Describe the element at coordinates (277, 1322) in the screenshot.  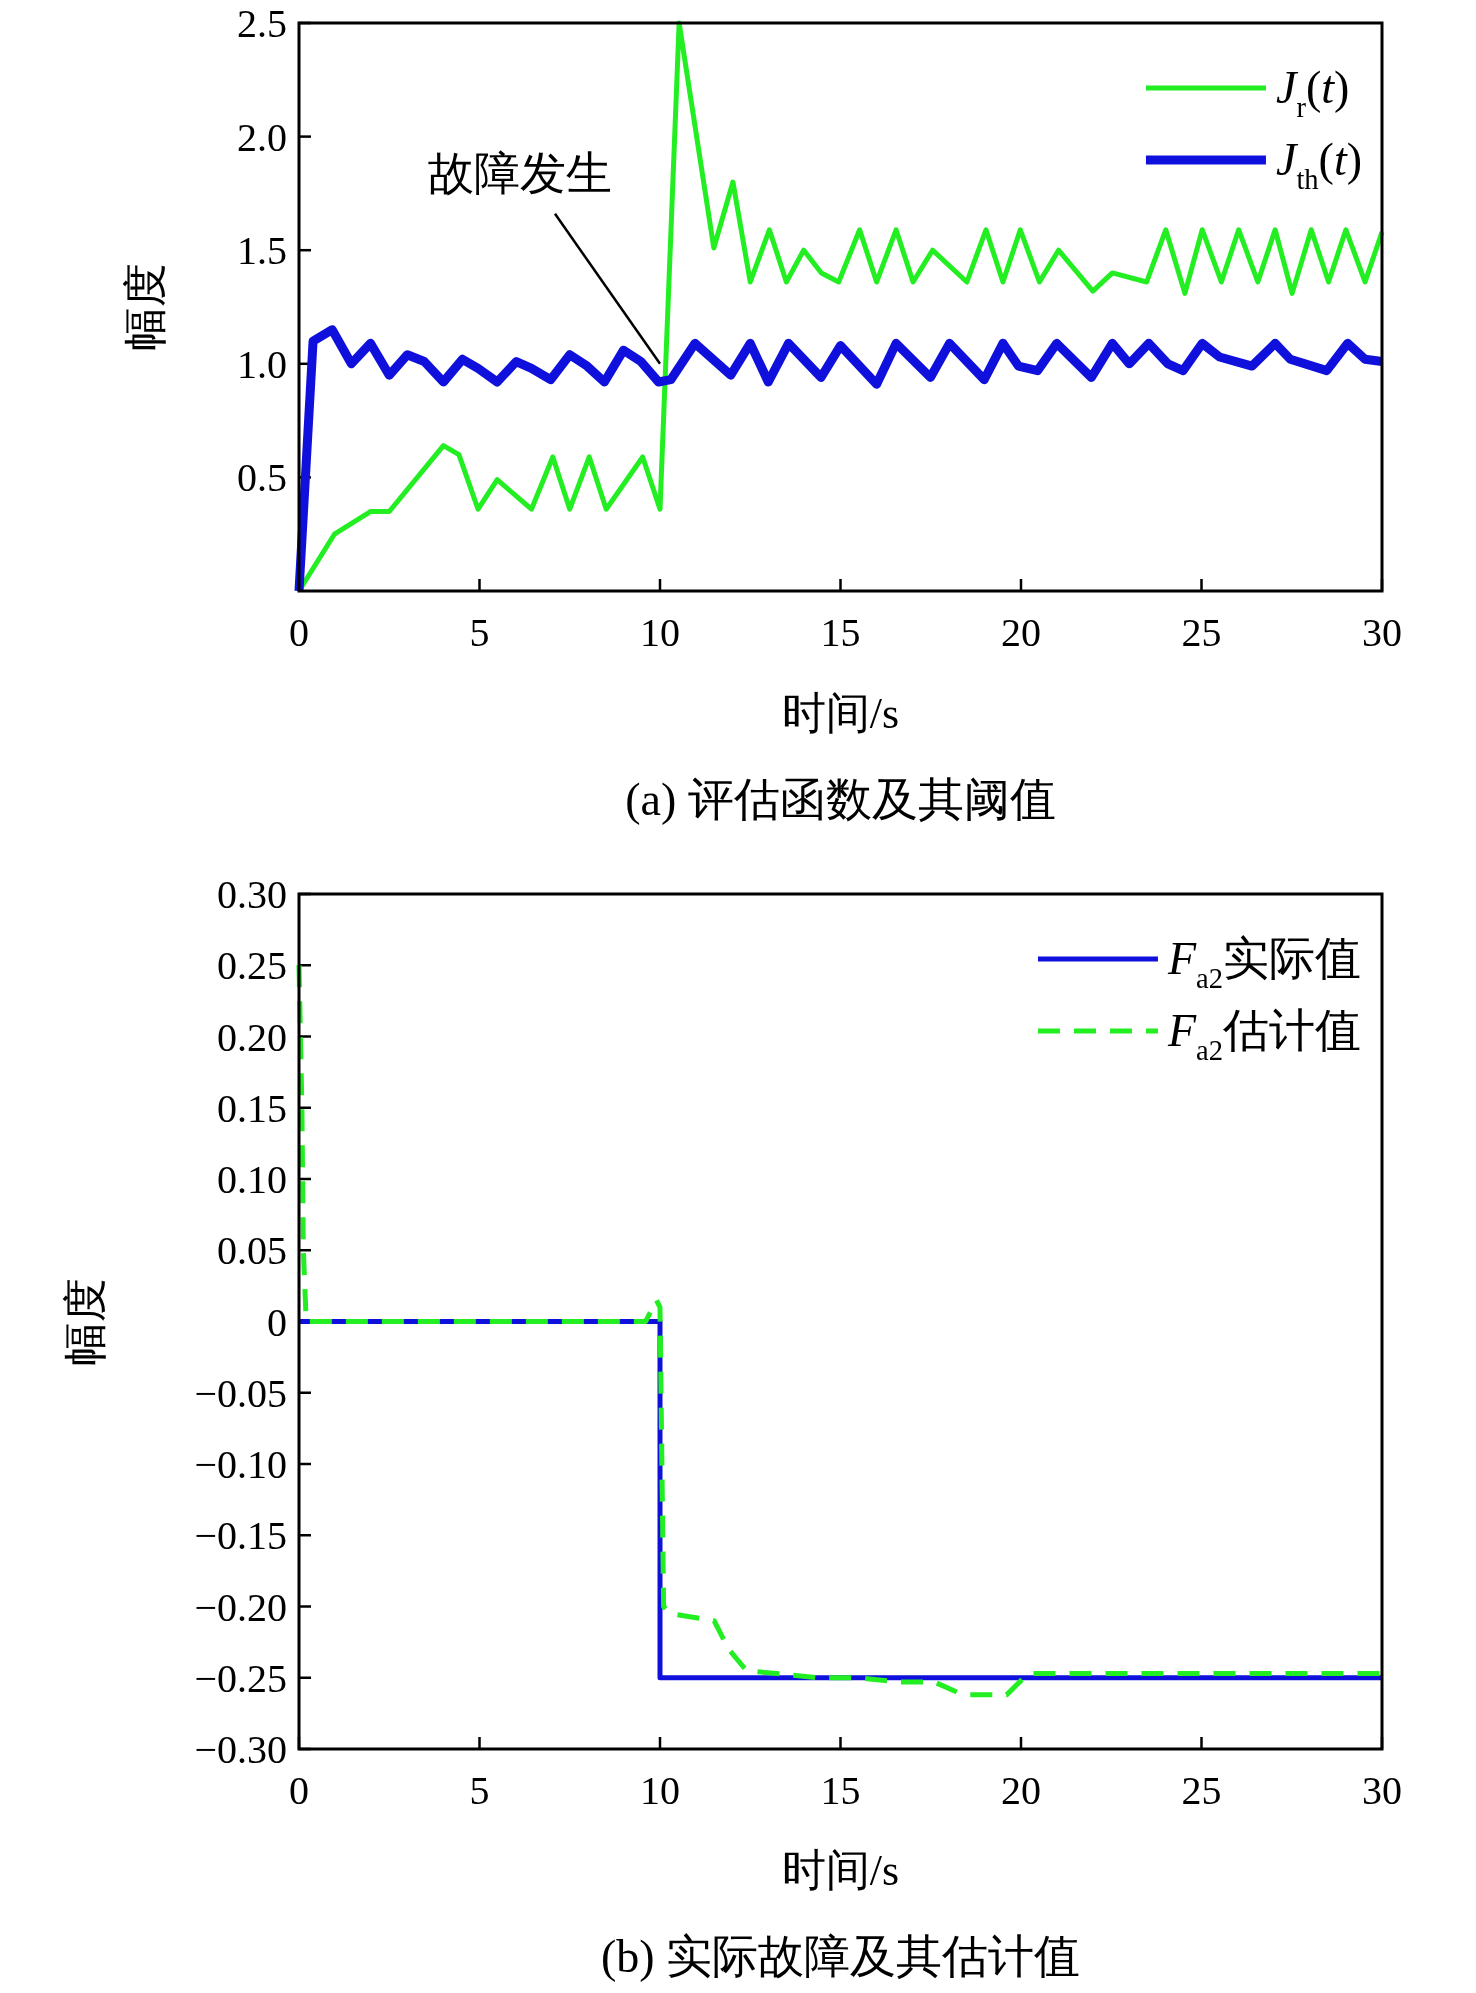
I see `y-tick-label: 0` at that location.